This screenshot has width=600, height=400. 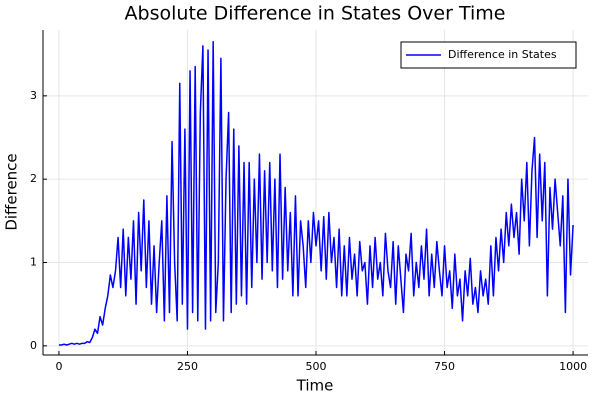 What do you see at coordinates (316, 366) in the screenshot?
I see `x-tick-label: 500` at bounding box center [316, 366].